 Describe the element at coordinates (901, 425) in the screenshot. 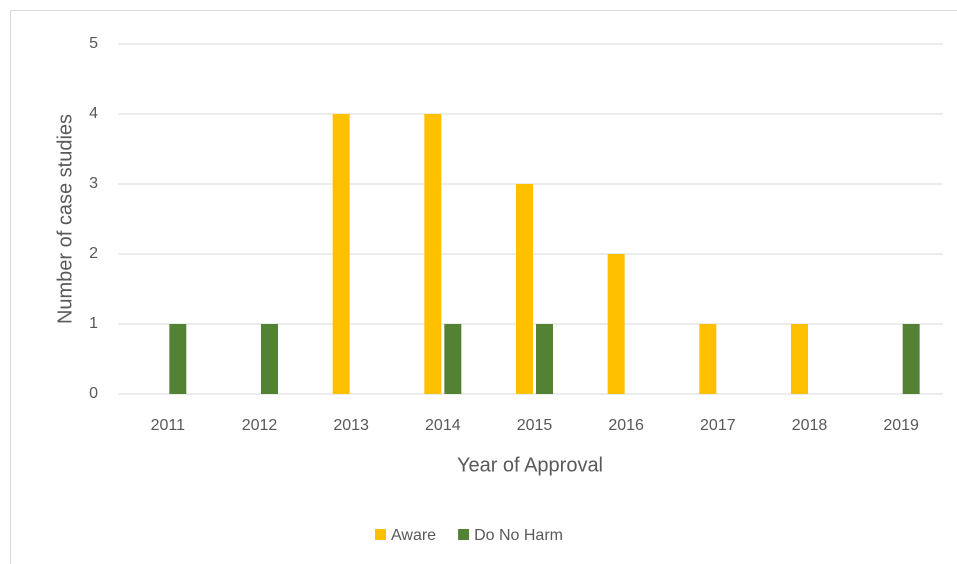

I see `x-tick-label: 2019` at that location.